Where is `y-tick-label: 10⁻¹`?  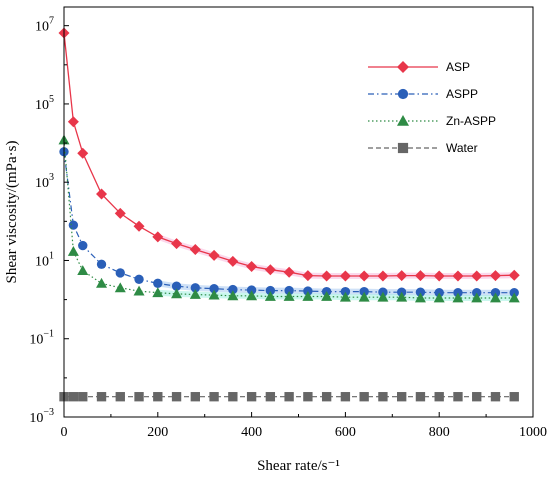
y-tick-label: 10⁻¹ is located at coordinates (41, 338).